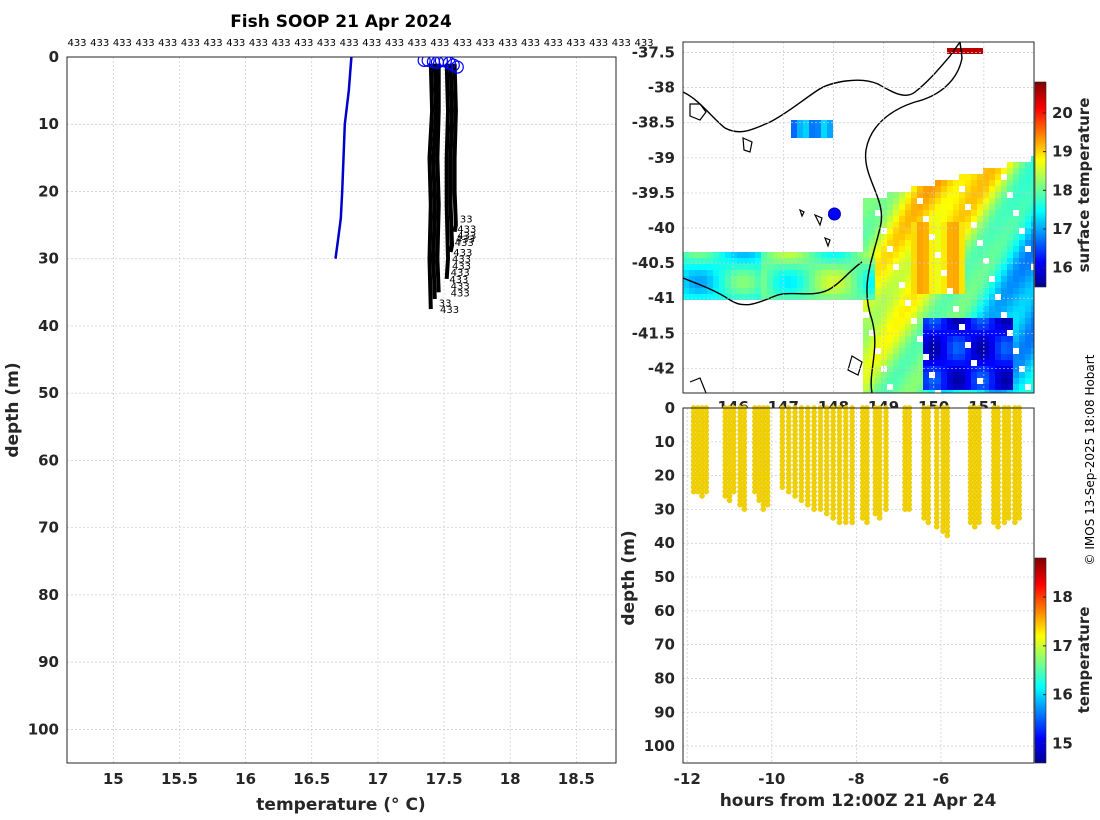 This screenshot has height=820, width=1100. I want to click on scatter-y-ticks: 0 10 20 30 40 50 60 70 80 90 100, so click(659, 577).